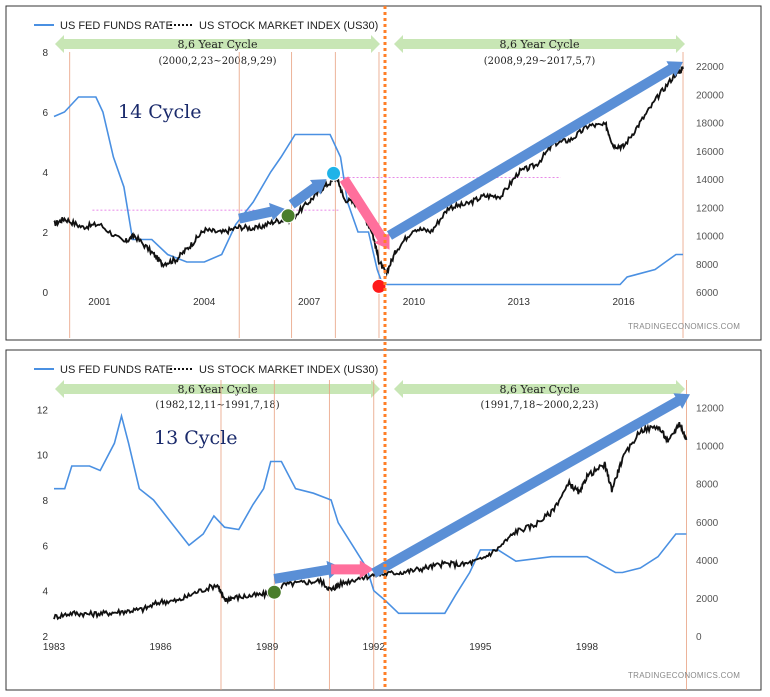 This screenshot has width=770, height=697. Describe the element at coordinates (43, 456) in the screenshot. I see `y-left-tick-label: 10` at that location.